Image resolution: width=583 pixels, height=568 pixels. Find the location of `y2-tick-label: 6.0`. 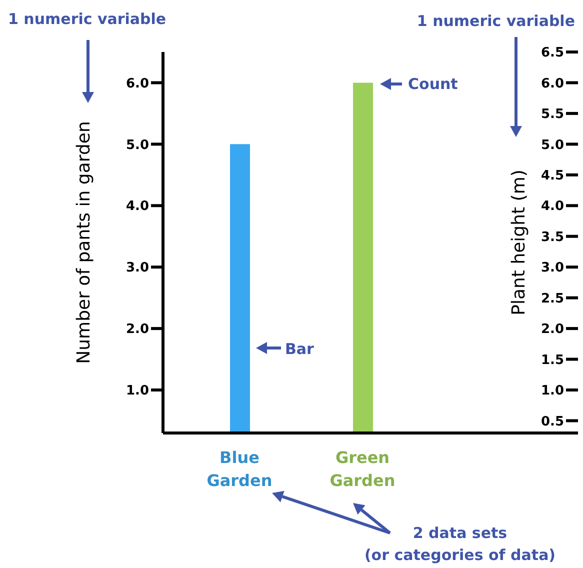

y2-tick-label: 6.0 is located at coordinates (552, 84).